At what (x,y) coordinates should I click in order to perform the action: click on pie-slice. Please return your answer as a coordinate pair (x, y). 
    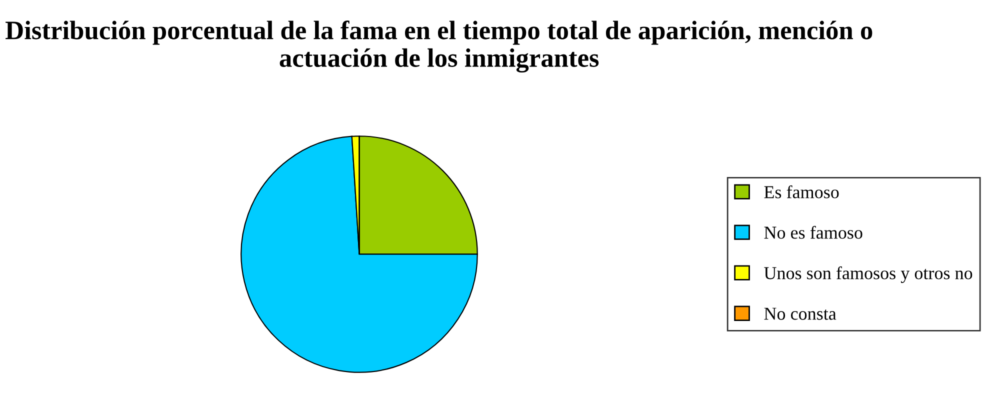
    Looking at the image, I should click on (359, 254).